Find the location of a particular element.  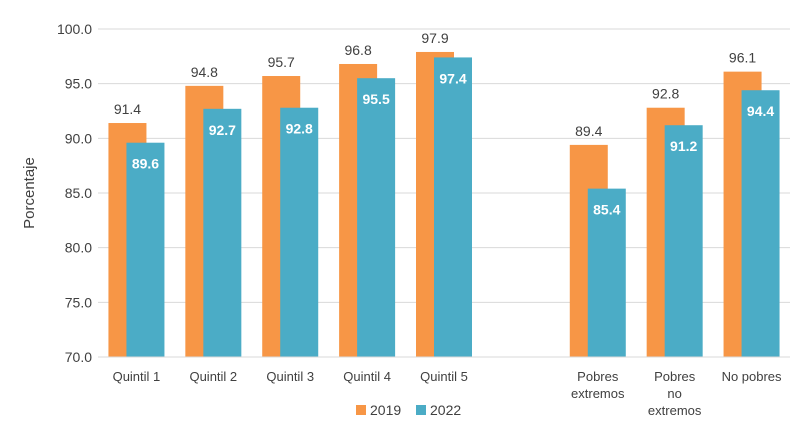

y-tick-label: 85.0 is located at coordinates (78, 193).